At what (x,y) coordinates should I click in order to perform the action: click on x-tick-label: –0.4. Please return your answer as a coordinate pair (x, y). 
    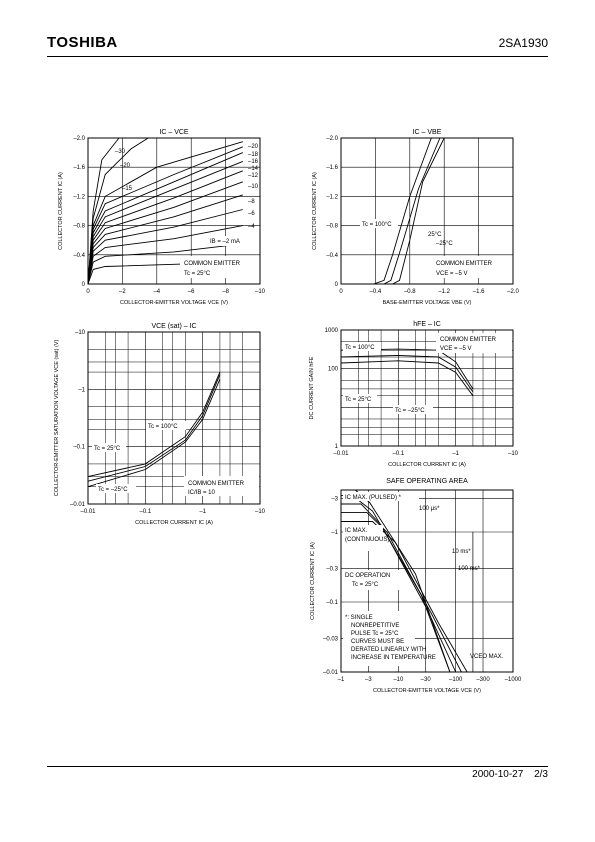
    Looking at the image, I should click on (376, 292).